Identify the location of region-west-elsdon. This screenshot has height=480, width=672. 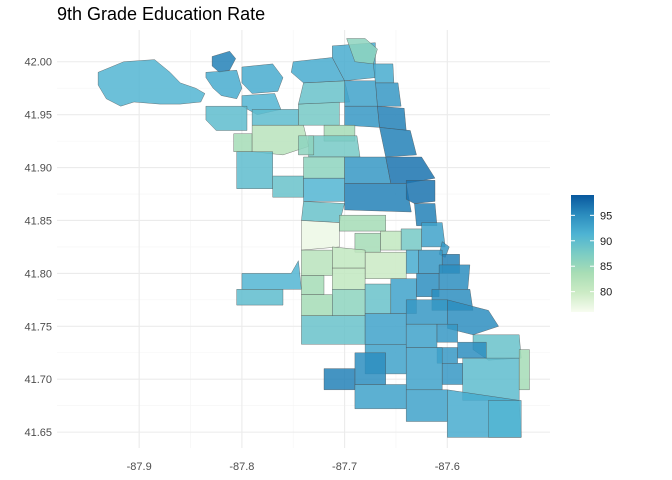
(313, 285).